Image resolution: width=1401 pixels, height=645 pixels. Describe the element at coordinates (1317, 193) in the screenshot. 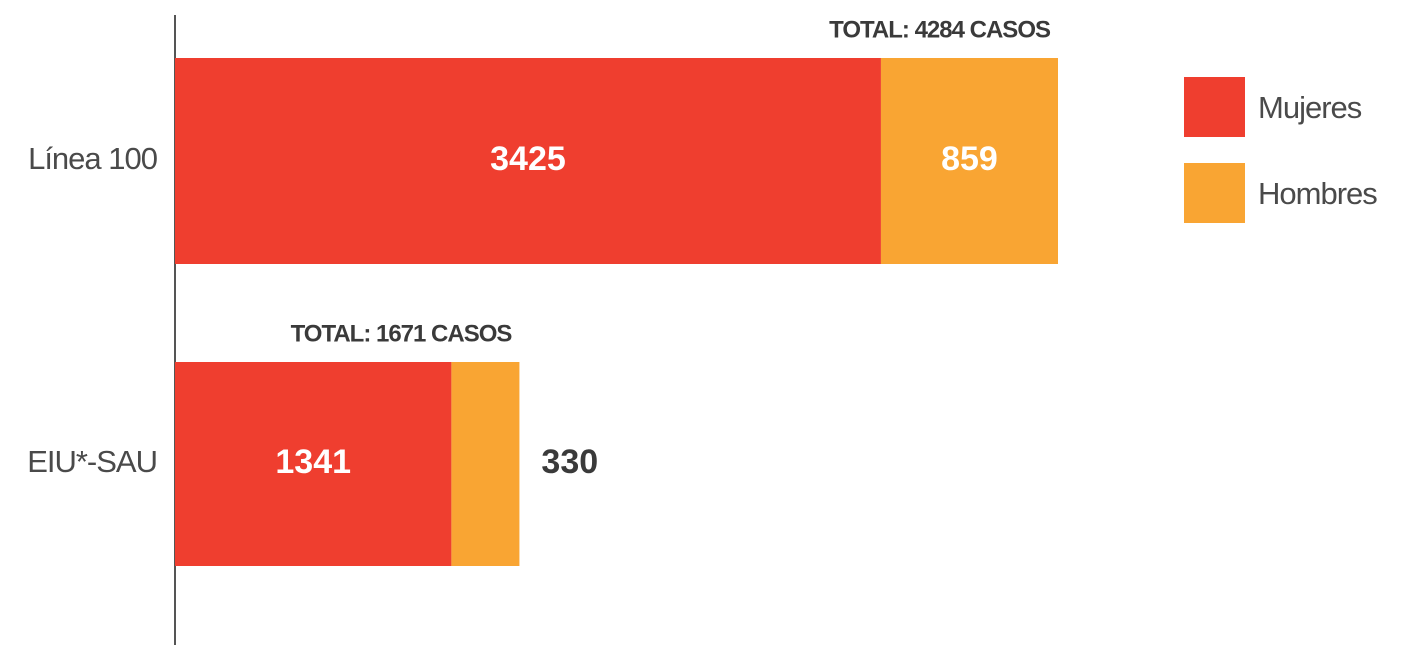

I see `legend-label: Hombres` at that location.